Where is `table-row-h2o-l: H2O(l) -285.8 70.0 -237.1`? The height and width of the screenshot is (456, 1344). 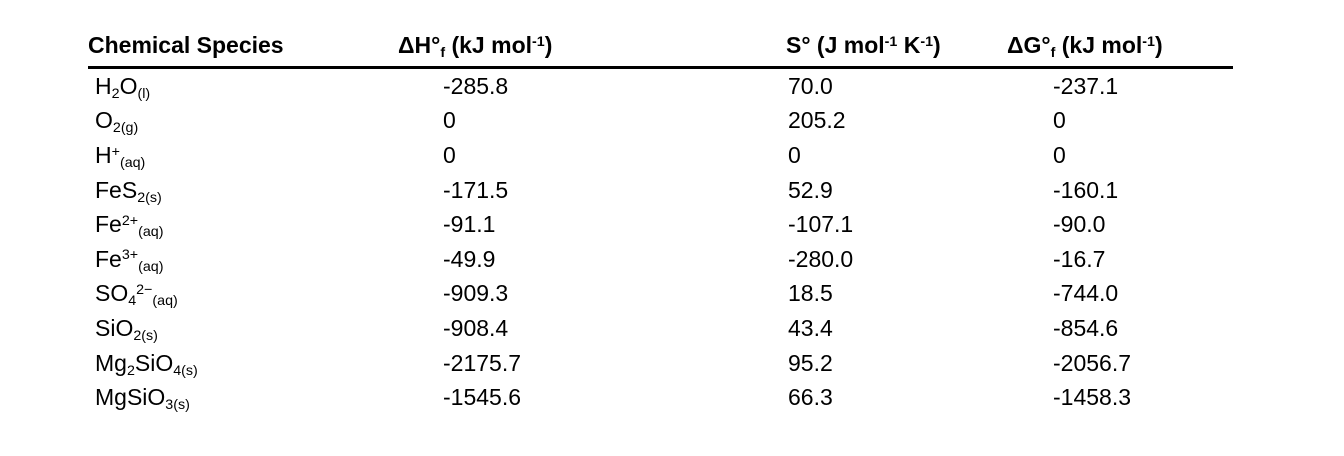
table-row-h2o-l: H2O(l) -285.8 70.0 -237.1 is located at coordinates (660, 86).